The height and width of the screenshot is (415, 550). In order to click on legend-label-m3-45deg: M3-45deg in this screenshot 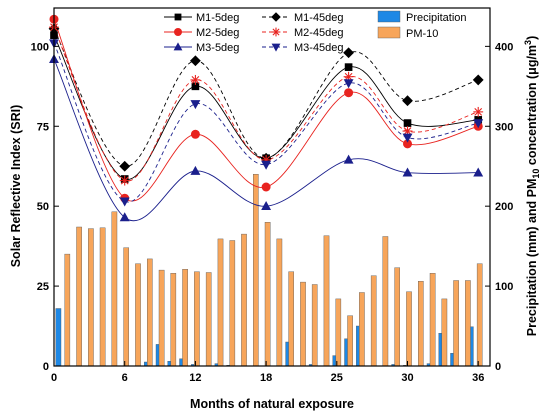, I will do `click(319, 48)`.